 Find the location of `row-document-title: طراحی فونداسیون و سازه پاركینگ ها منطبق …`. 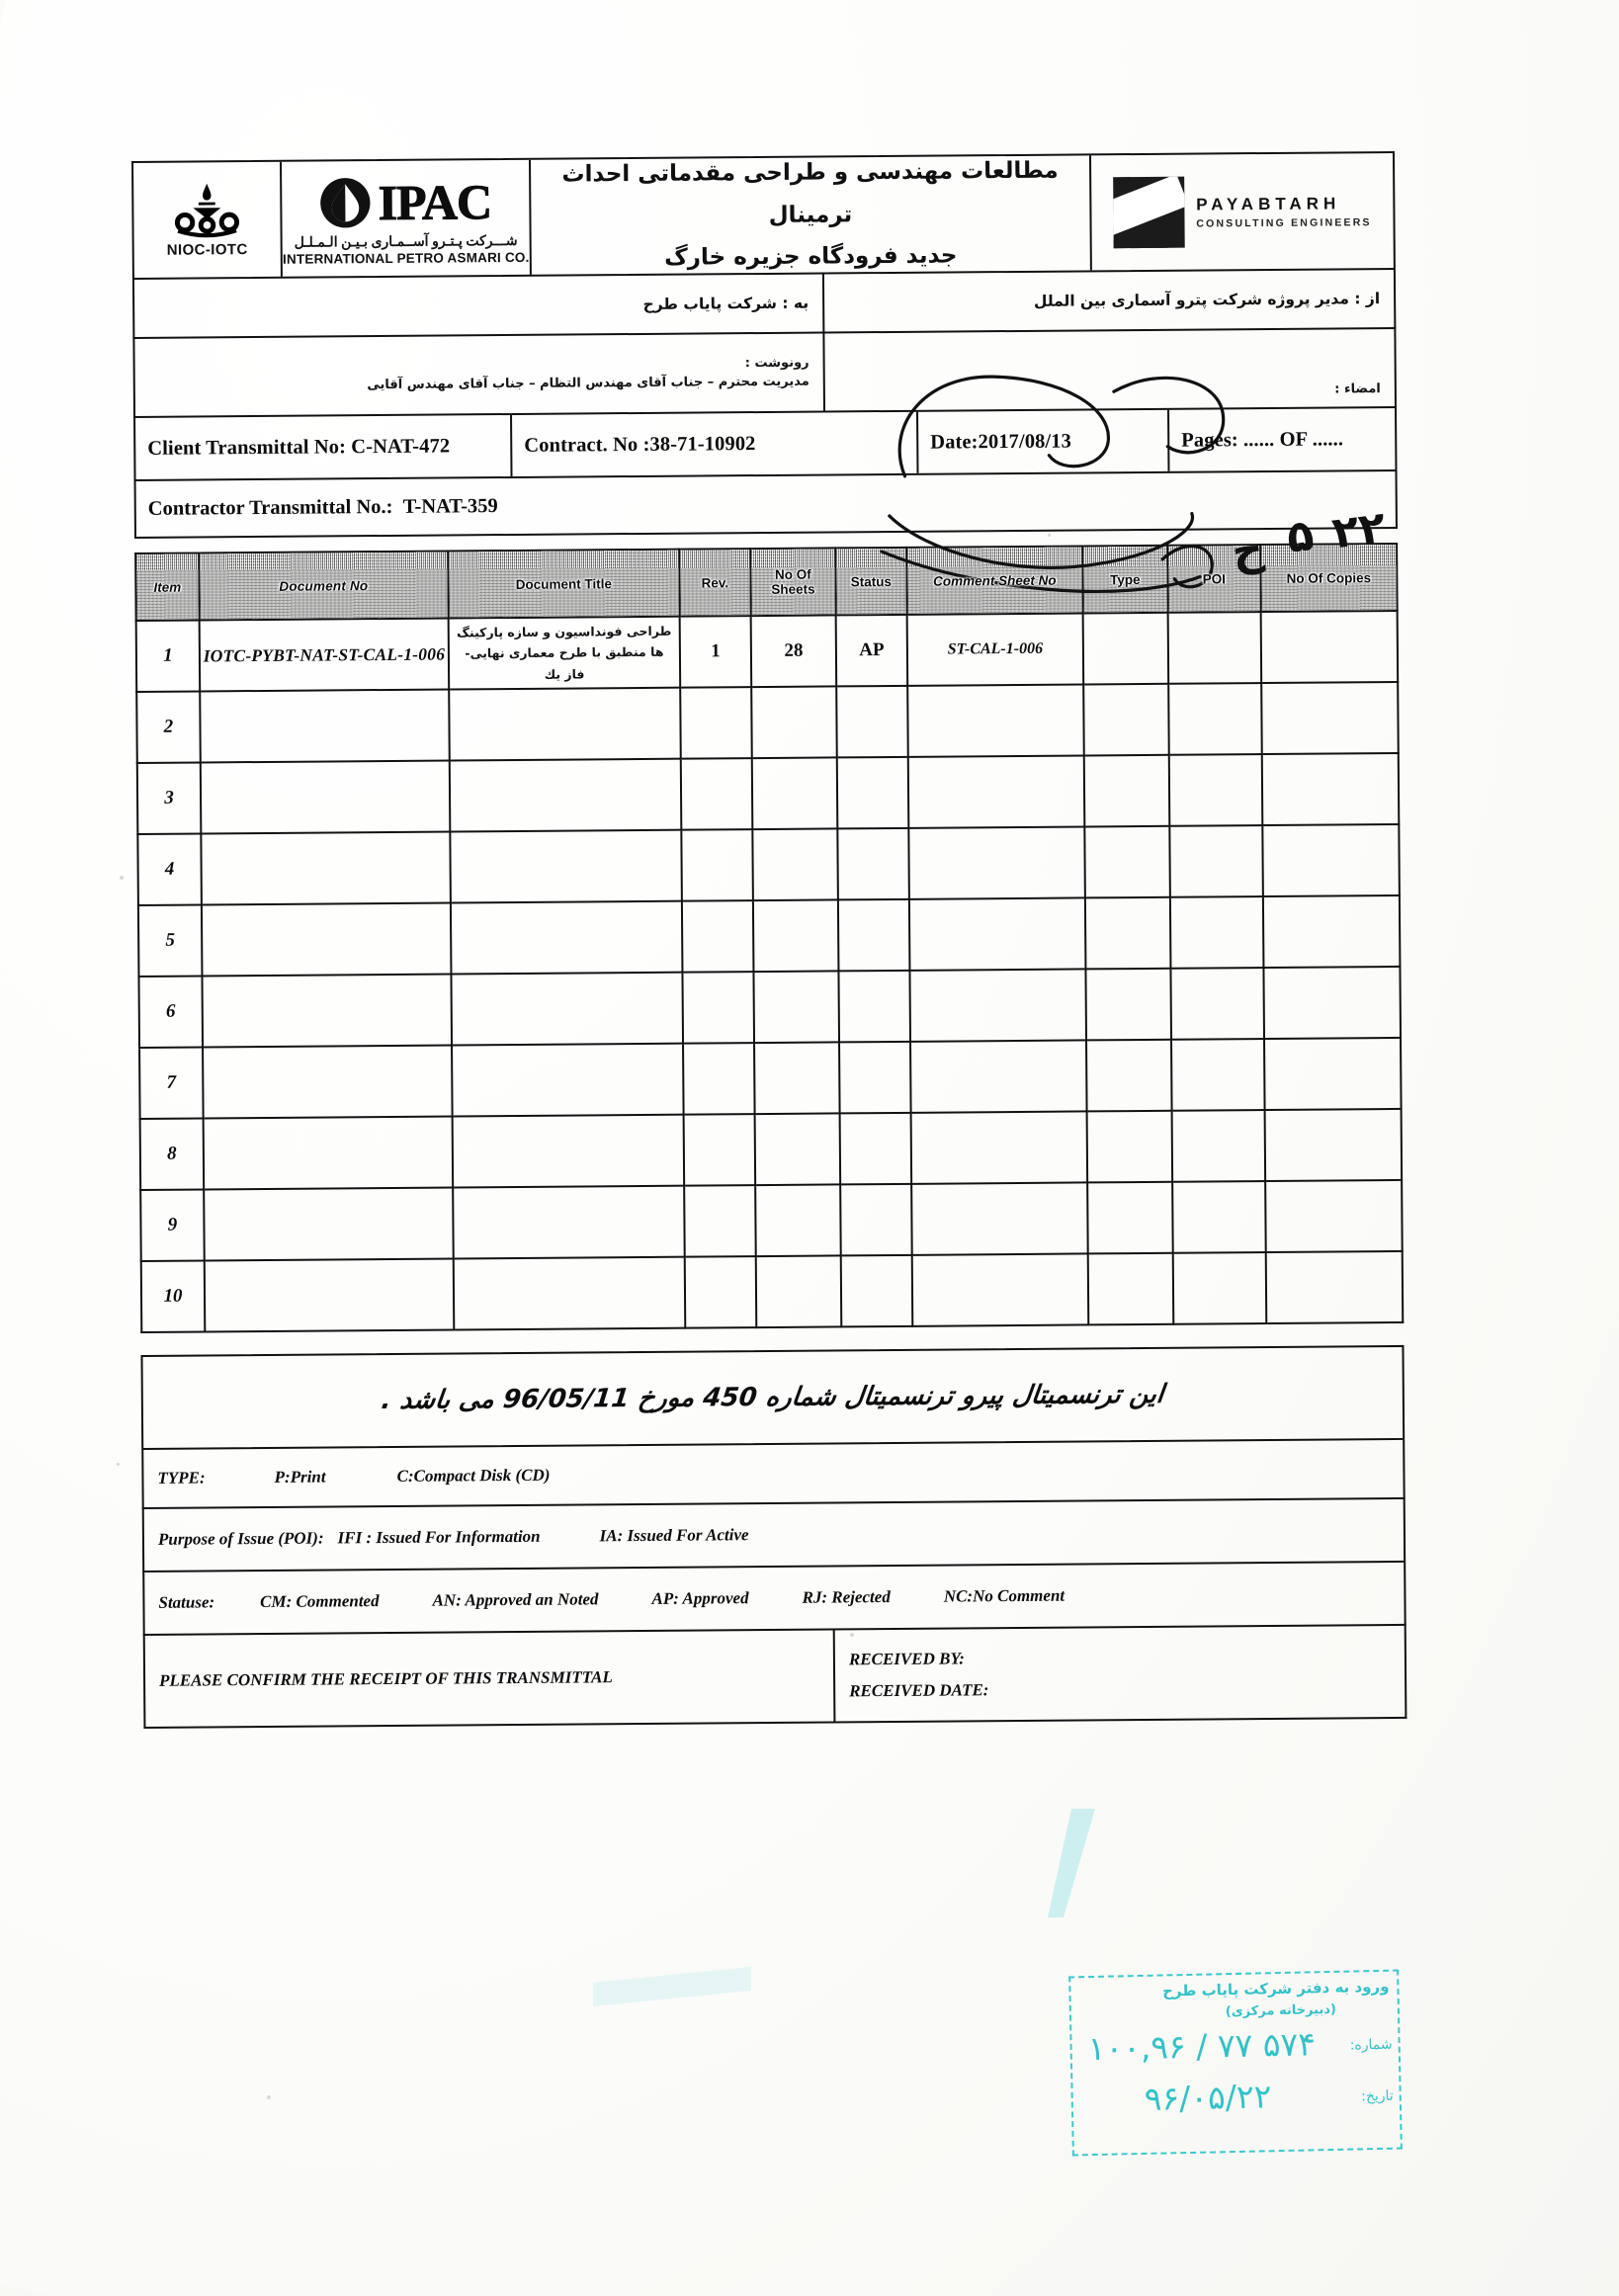

row-document-title: طراحی فونداسیون و سازه پاركینگ ها منطبق … is located at coordinates (565, 653).